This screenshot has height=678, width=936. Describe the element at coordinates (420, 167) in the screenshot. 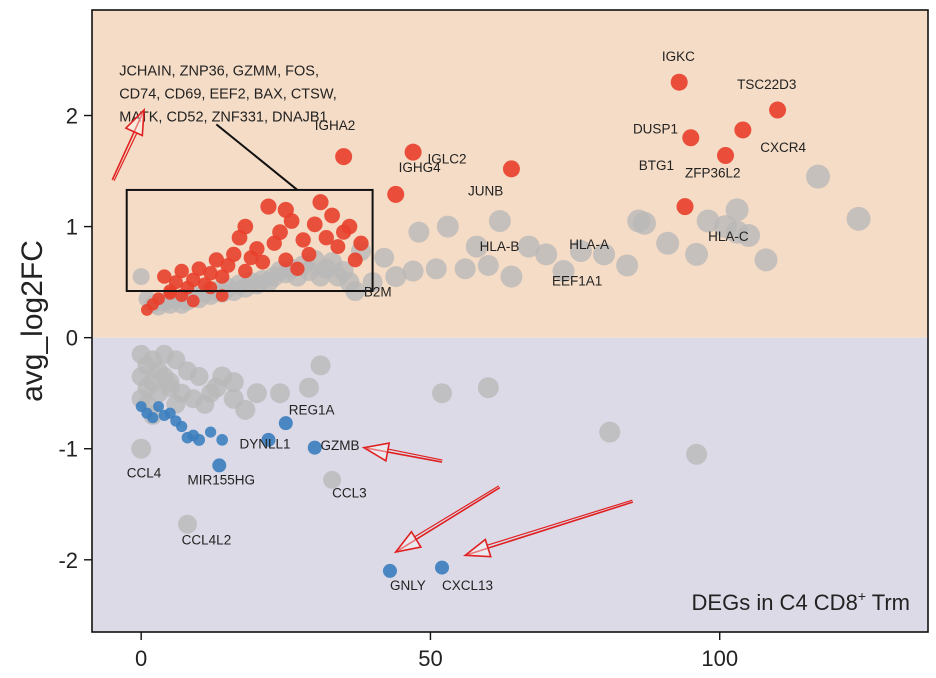

I see `gene-label-ighg4: IGHG4` at that location.